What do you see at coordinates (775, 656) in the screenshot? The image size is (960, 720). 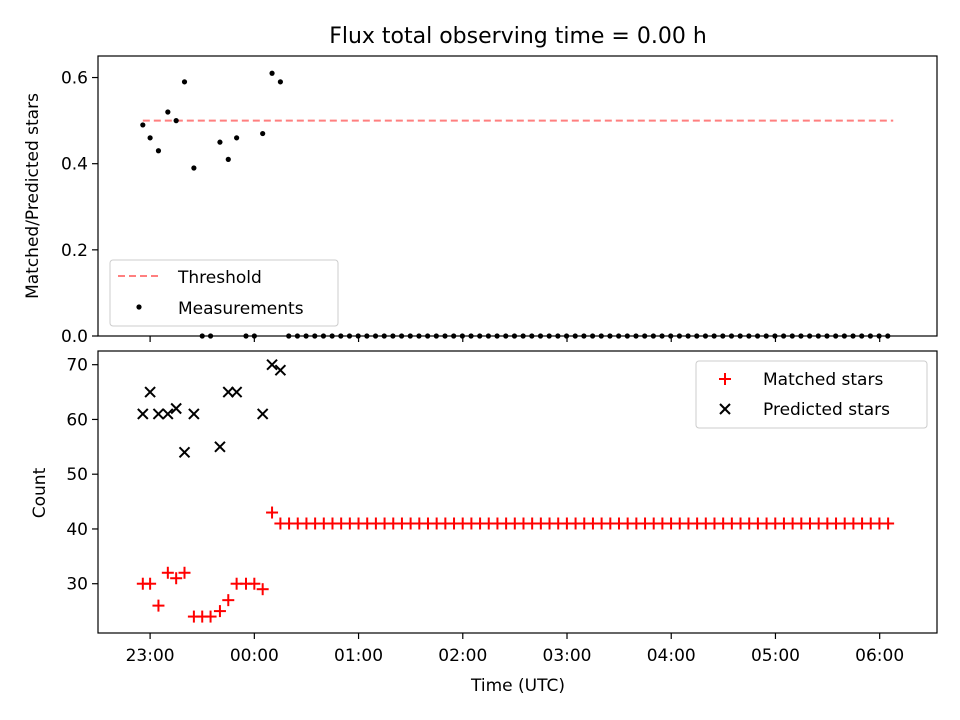 I see `x-tick-label: 05:00` at bounding box center [775, 656].